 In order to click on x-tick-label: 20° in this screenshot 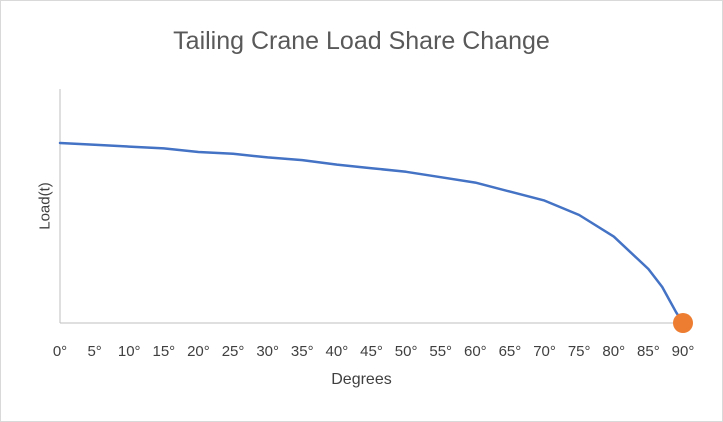, I will do `click(198, 351)`.